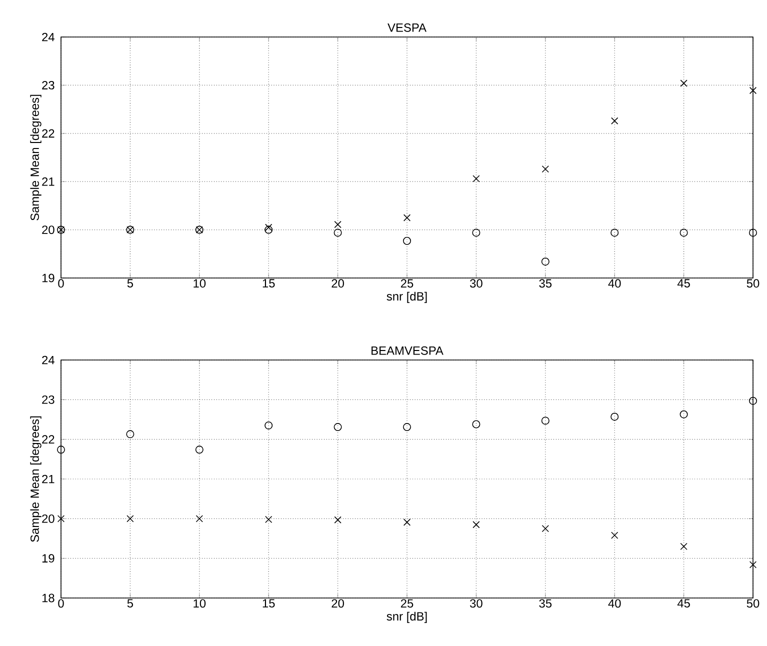 The height and width of the screenshot is (646, 767). What do you see at coordinates (408, 350) in the screenshot?
I see `chart-title: BEAMVESPA` at bounding box center [408, 350].